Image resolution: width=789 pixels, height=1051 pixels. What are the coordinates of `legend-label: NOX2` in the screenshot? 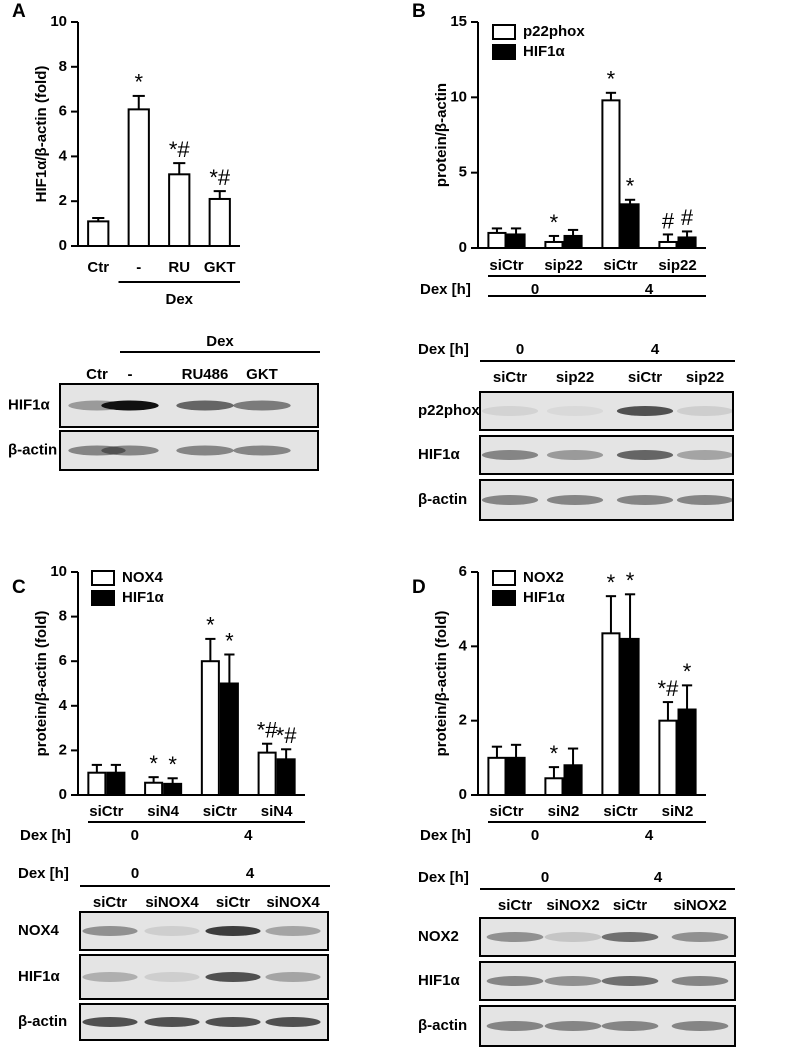 It's located at (543, 577).